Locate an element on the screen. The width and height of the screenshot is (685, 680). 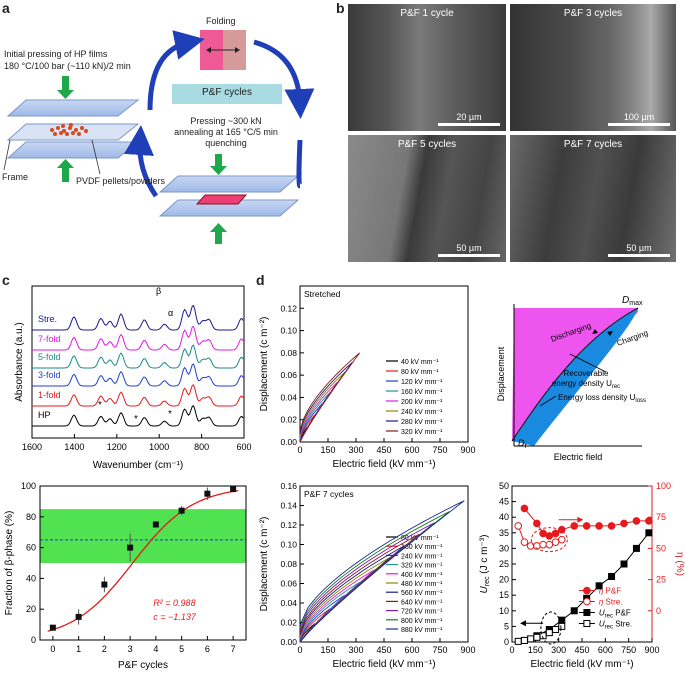
loop-xlabel: Electric field (kV mm⁻¹) is located at coordinates (383, 464).